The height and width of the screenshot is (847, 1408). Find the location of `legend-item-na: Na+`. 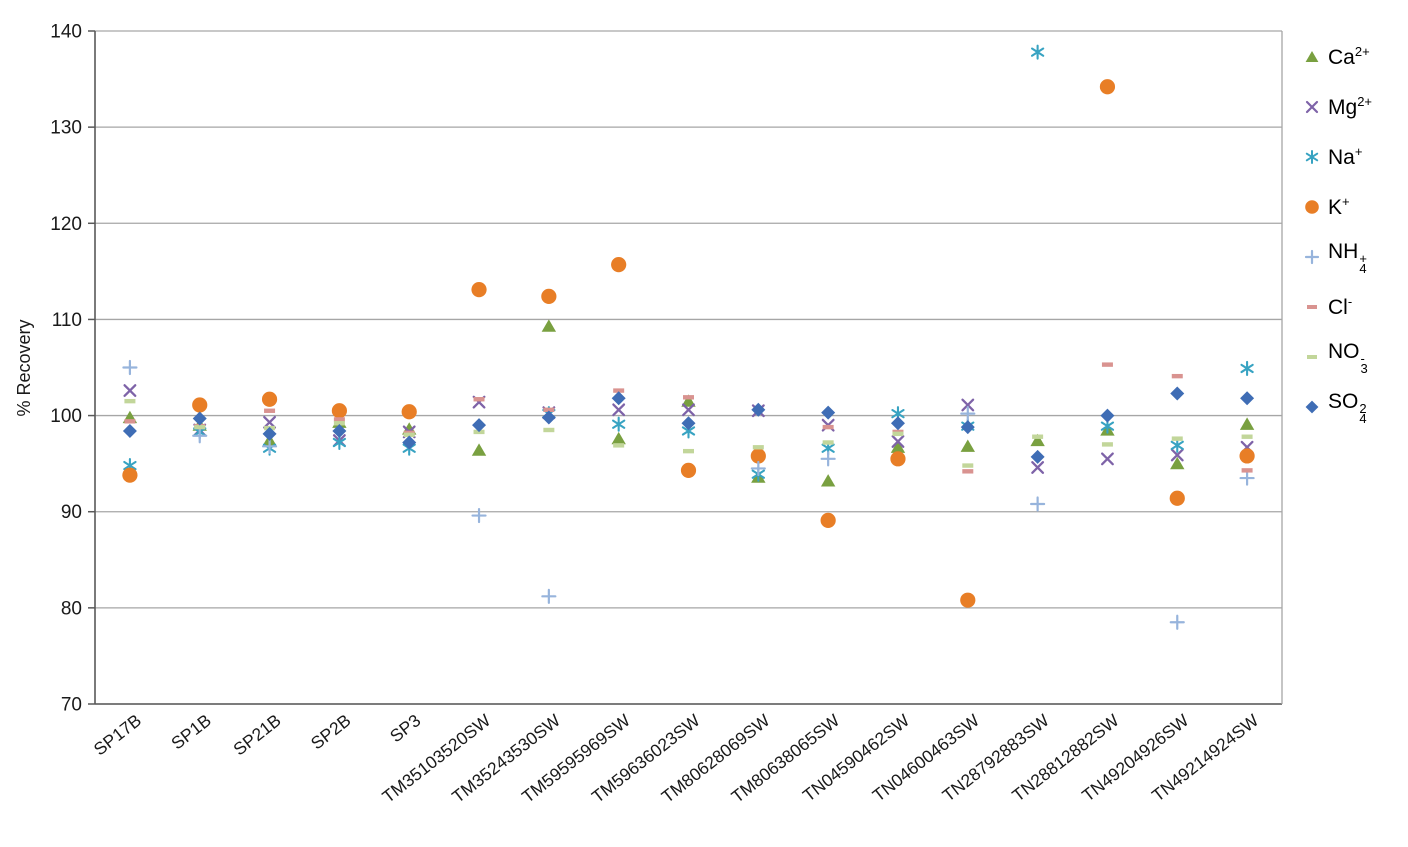

legend-item-na: Na+ is located at coordinates (1355, 157).